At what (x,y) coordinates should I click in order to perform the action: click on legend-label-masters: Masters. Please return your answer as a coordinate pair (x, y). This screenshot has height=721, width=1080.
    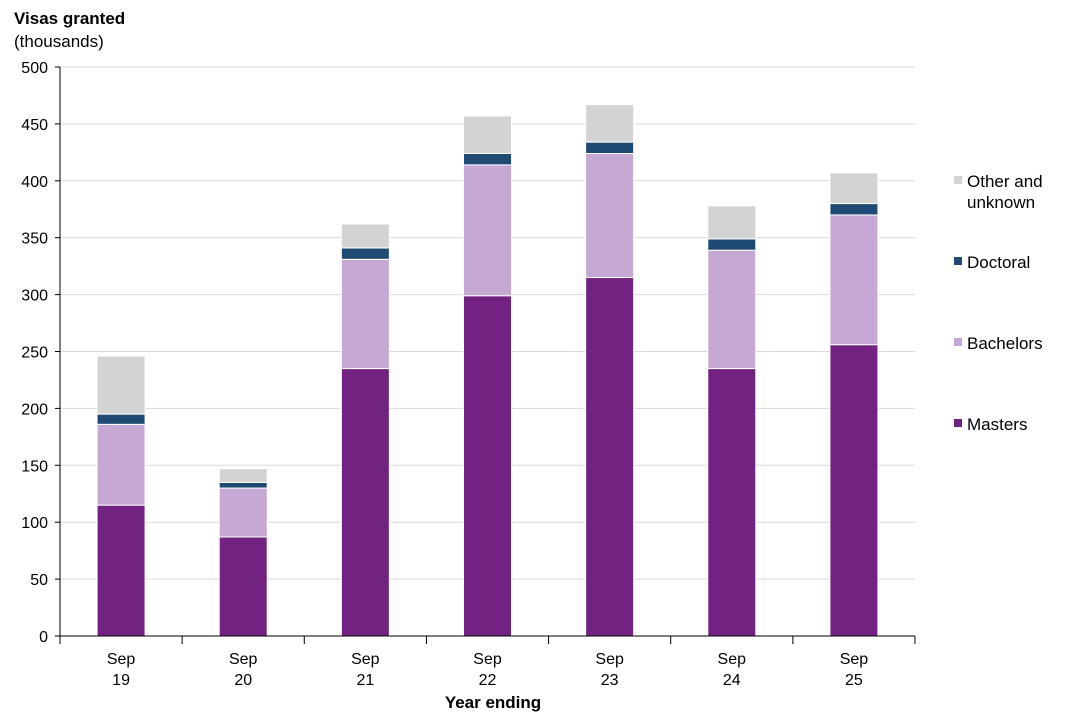
    Looking at the image, I should click on (997, 424).